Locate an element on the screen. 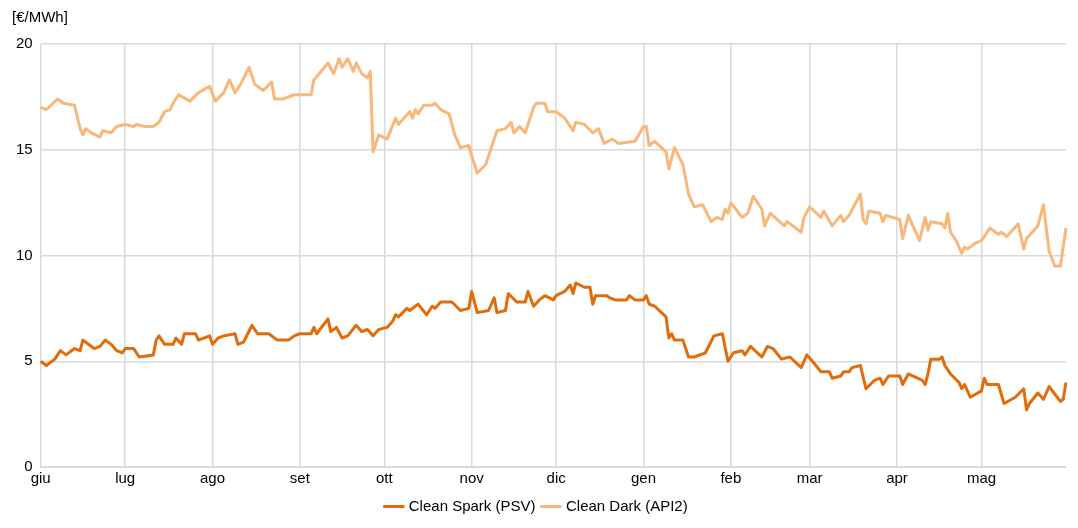 The image size is (1078, 528). x-tick-label: gen is located at coordinates (643, 478).